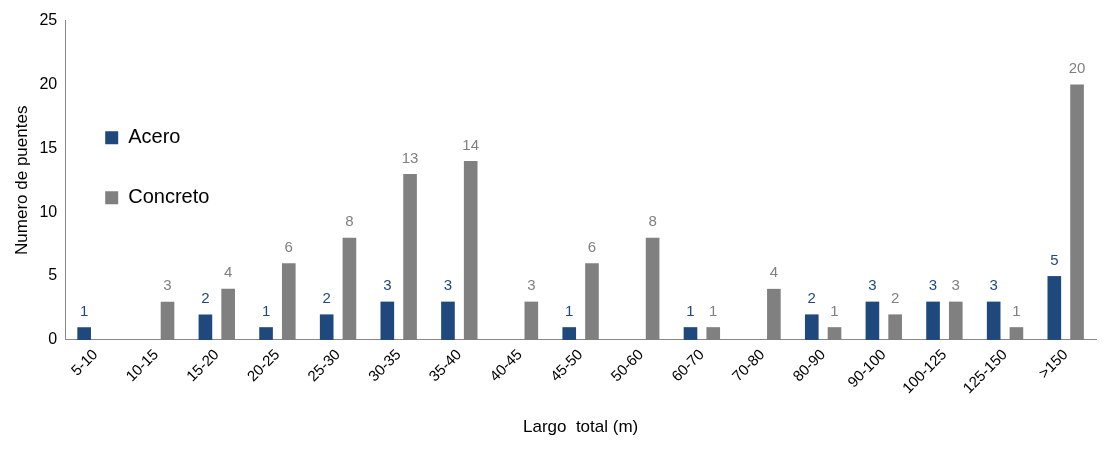  I want to click on data-label: 20, so click(1077, 68).